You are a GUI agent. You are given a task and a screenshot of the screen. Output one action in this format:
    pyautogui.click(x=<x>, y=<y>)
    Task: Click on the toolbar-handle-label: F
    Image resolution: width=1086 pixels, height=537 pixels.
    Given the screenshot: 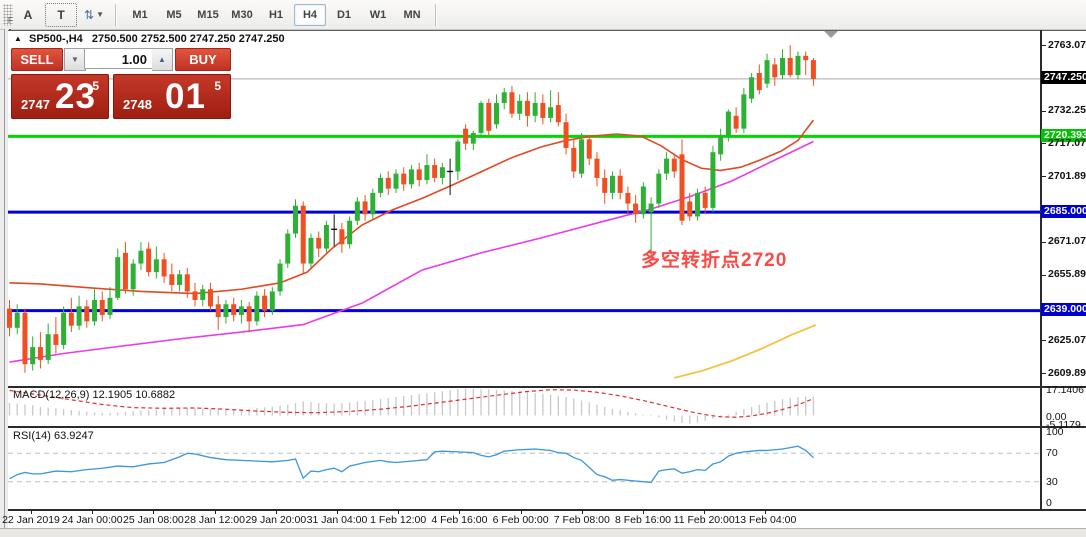 What is the action you would take?
    pyautogui.click(x=10, y=20)
    